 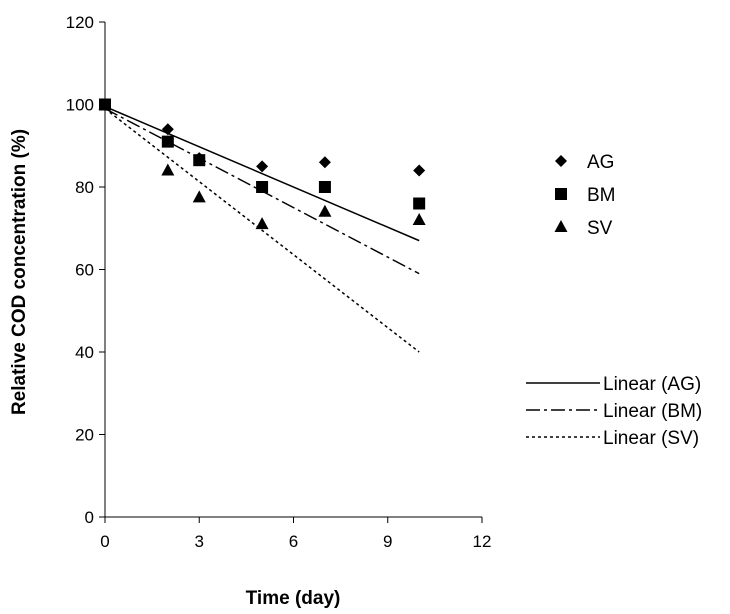 What do you see at coordinates (600, 162) in the screenshot?
I see `legend-label-ag: AG` at bounding box center [600, 162].